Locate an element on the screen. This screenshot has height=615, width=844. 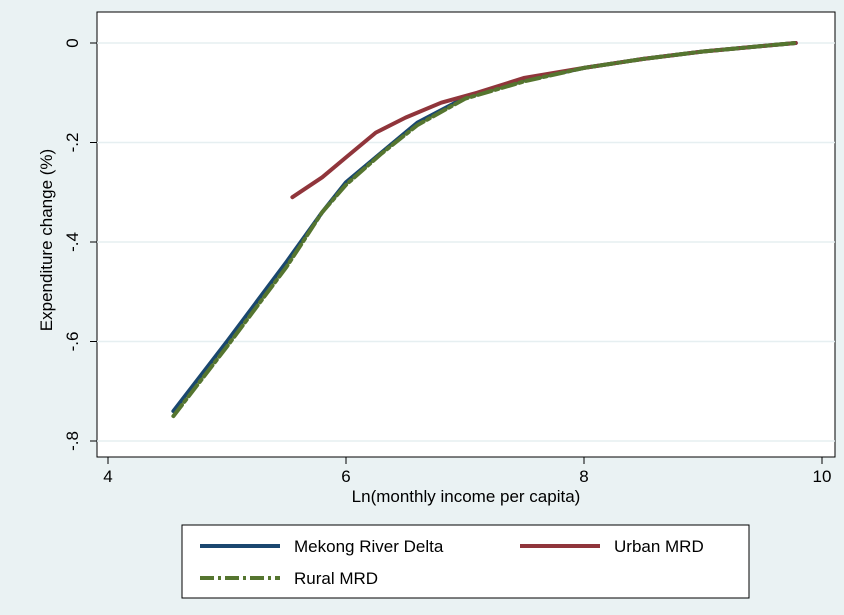
y-tick-label: -.6 is located at coordinates (72, 342).